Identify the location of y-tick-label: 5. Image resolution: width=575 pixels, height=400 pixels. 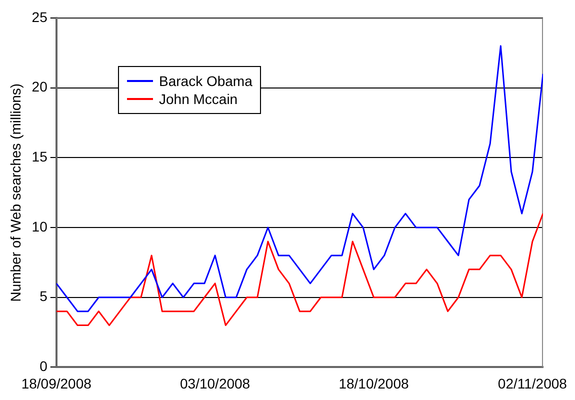
(44, 296).